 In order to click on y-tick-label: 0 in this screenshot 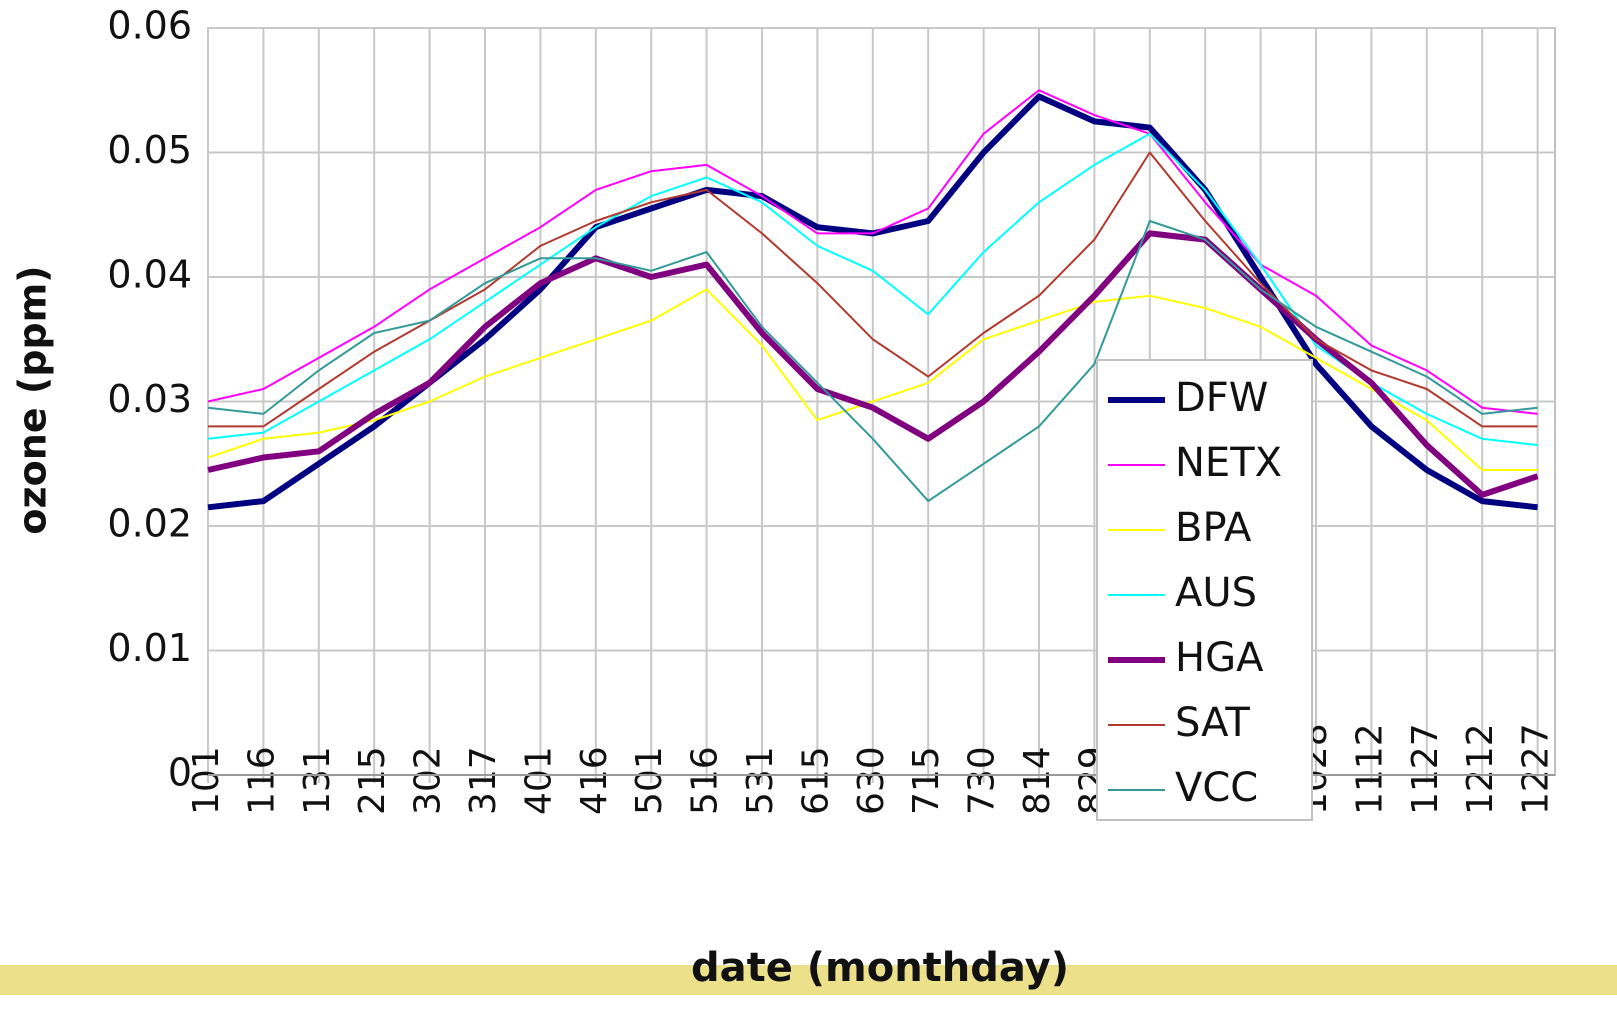, I will do `click(180, 773)`.